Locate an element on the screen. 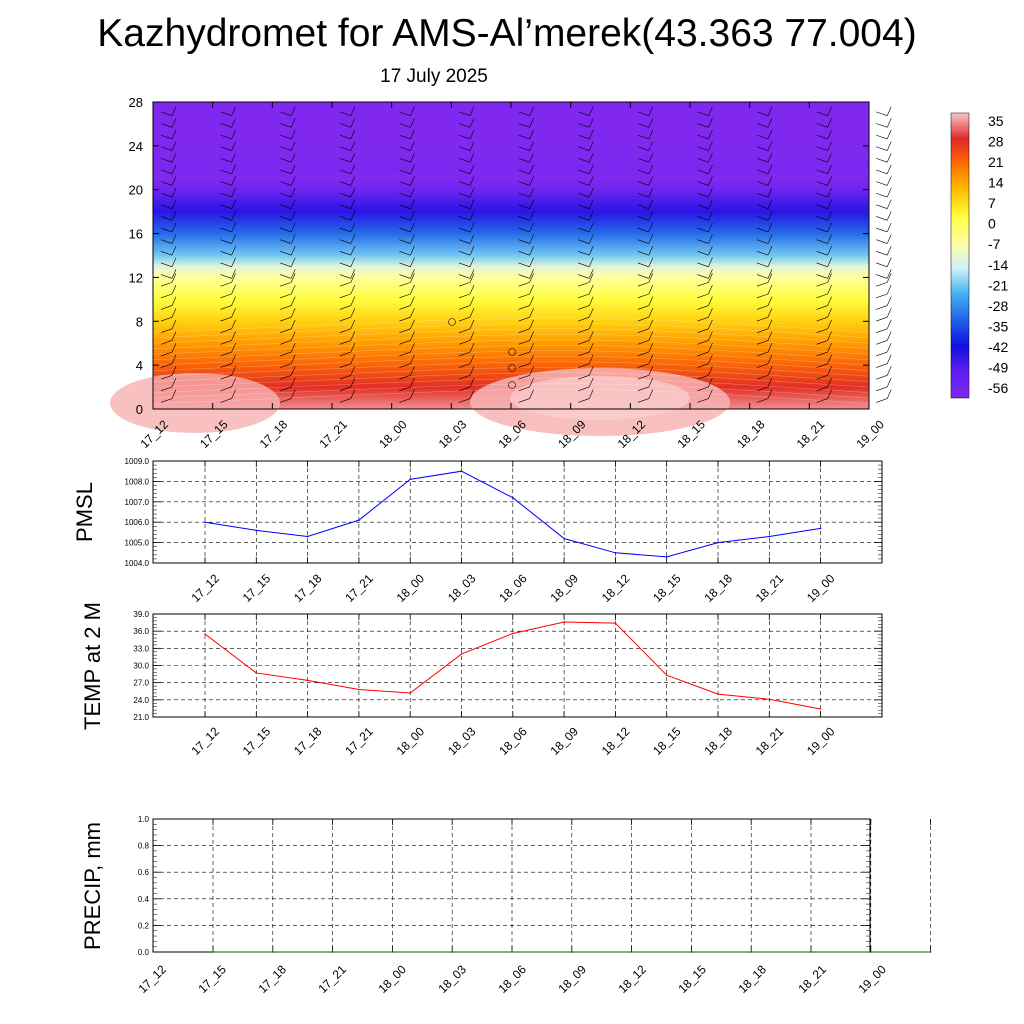  warm-core is located at coordinates (600, 398).